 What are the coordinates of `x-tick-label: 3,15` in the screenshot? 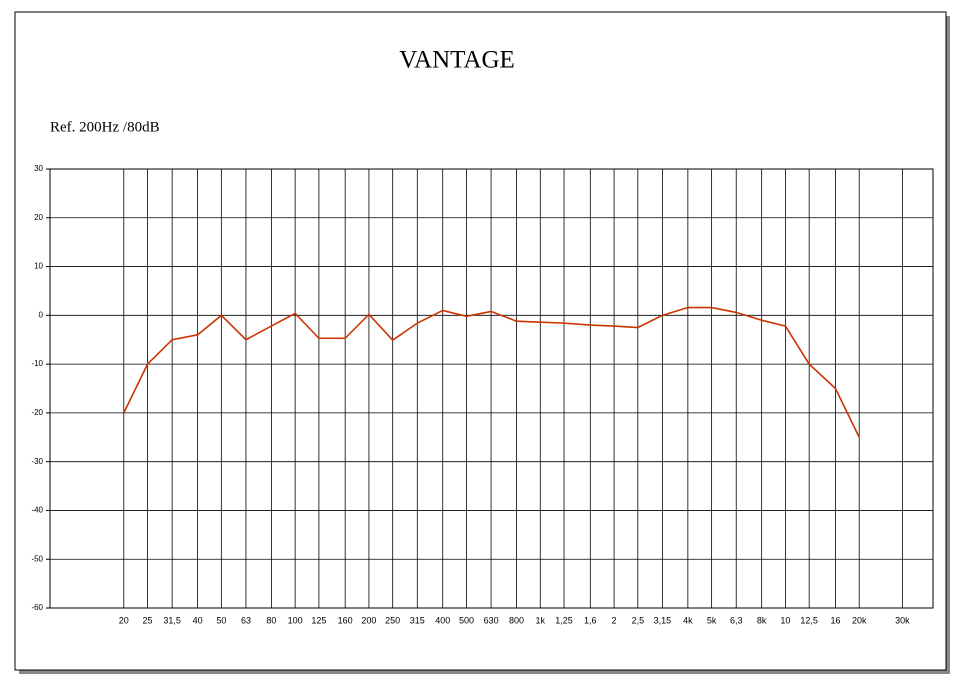 It's located at (663, 620).